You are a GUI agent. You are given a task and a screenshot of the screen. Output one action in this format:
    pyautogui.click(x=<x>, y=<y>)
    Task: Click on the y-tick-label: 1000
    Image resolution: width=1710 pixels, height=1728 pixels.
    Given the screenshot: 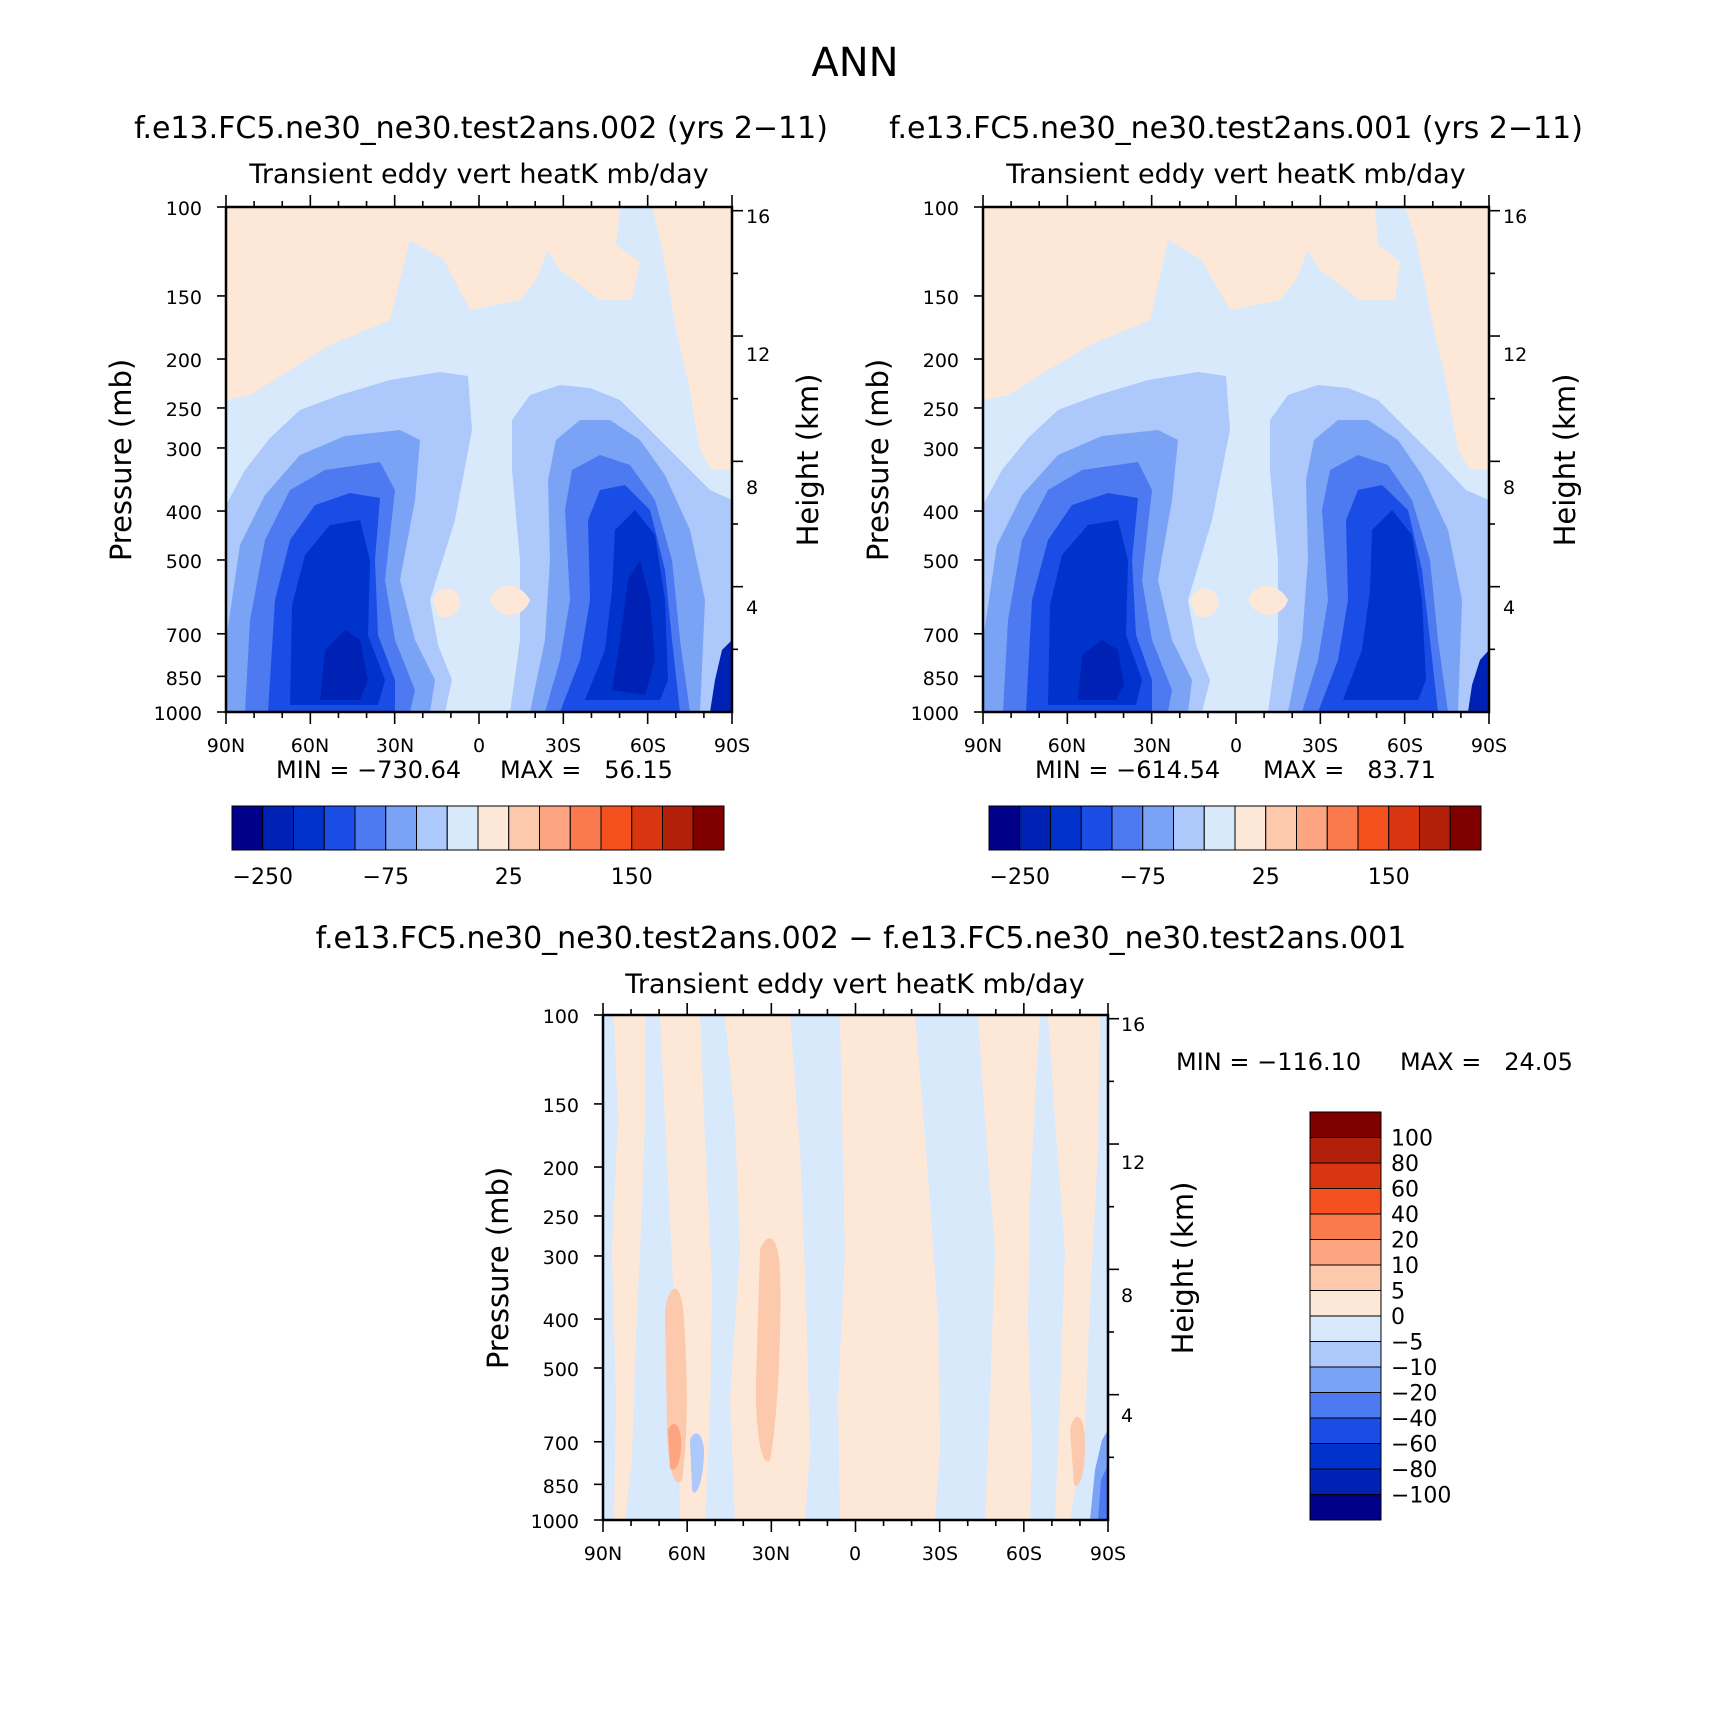 What is the action you would take?
    pyautogui.click(x=178, y=714)
    